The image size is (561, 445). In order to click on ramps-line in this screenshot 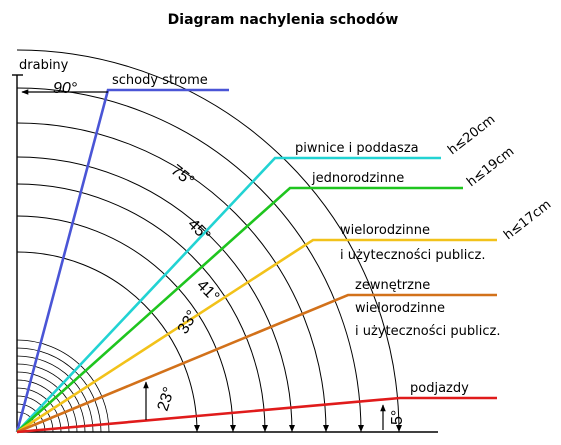, I will do `click(256, 415)`.